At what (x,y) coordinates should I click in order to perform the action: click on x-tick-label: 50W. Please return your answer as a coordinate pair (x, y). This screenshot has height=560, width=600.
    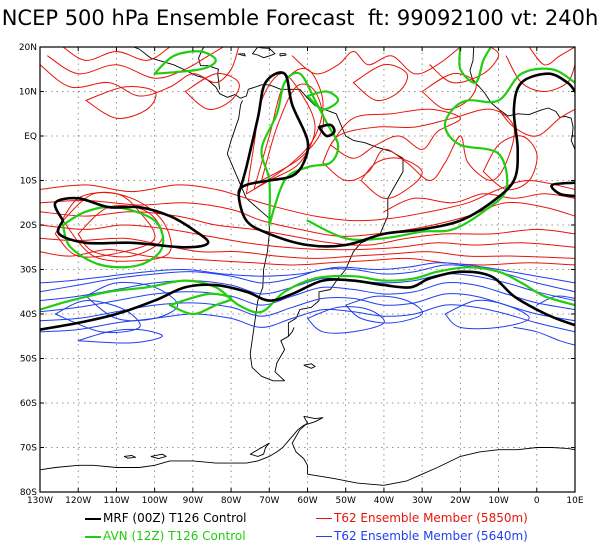
    Looking at the image, I should click on (346, 501).